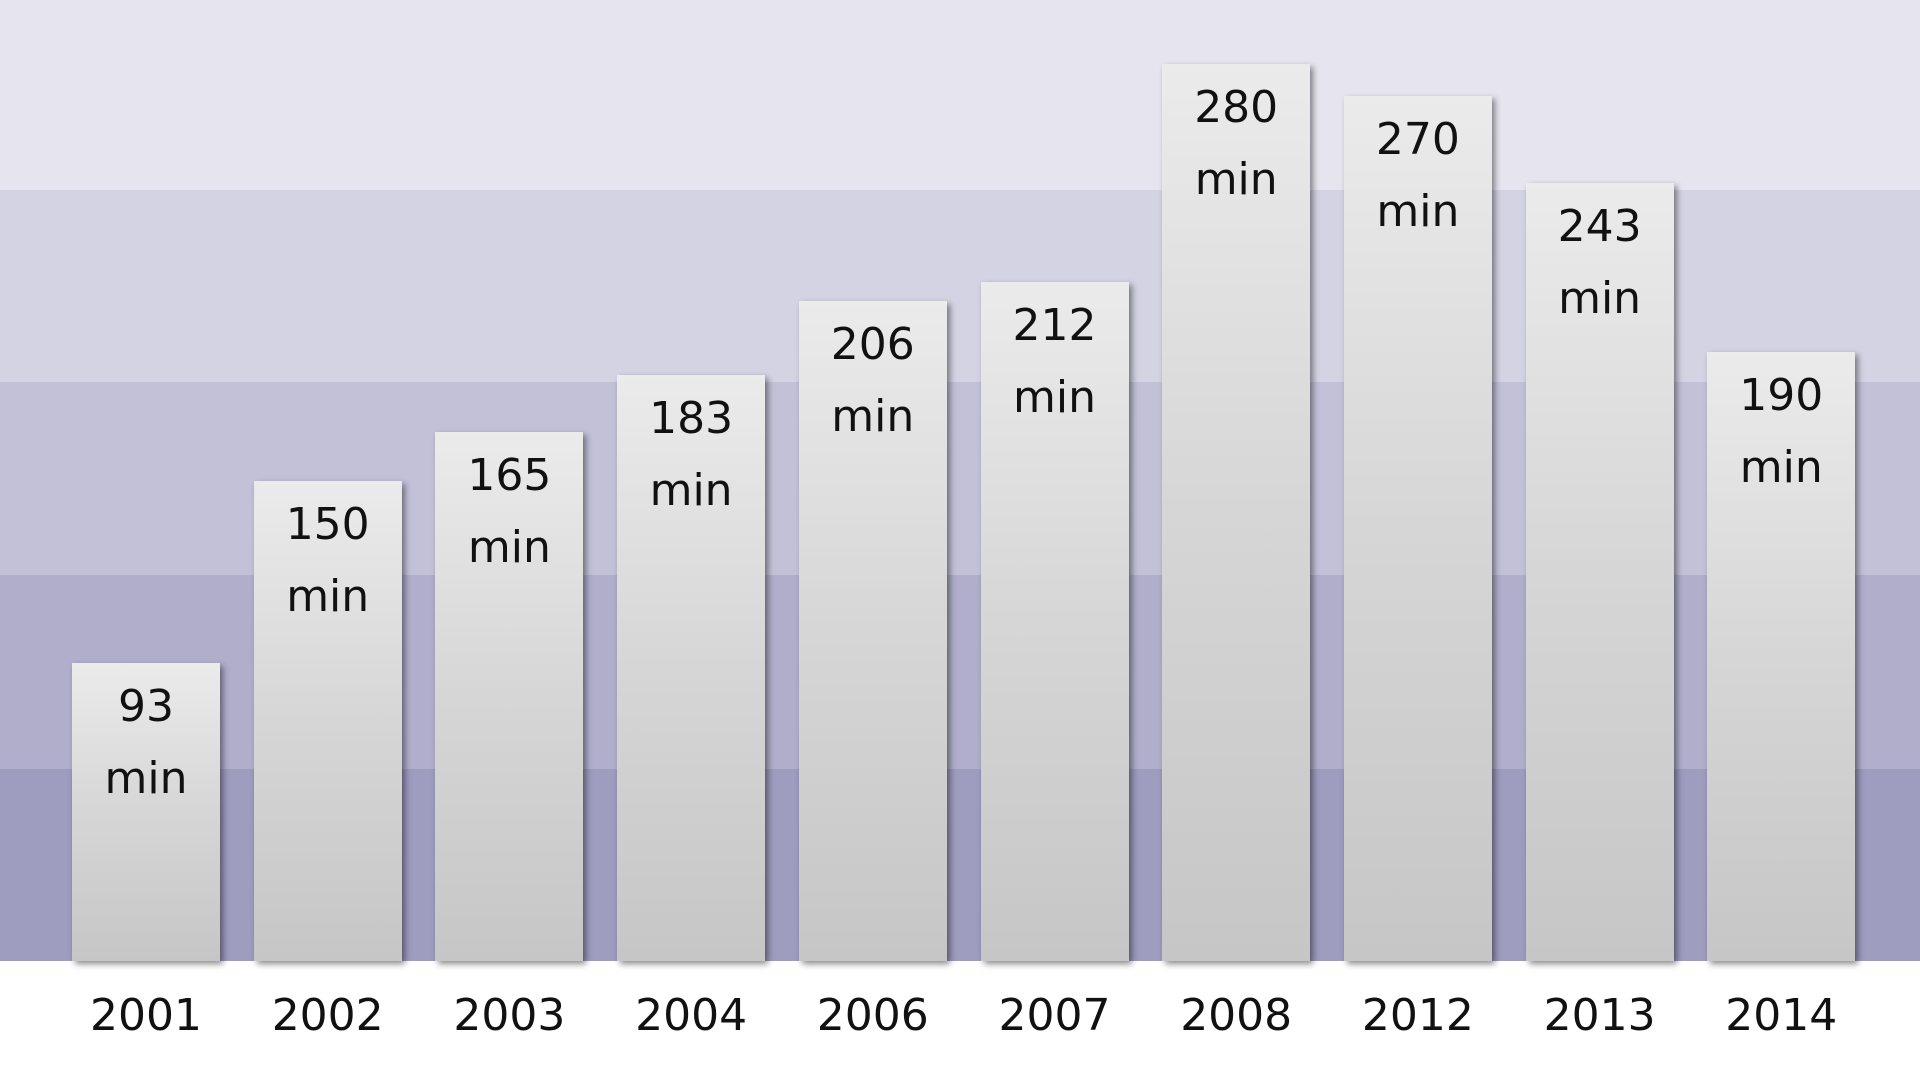 The height and width of the screenshot is (1080, 1920). I want to click on x-tick-label: 2003, so click(509, 1015).